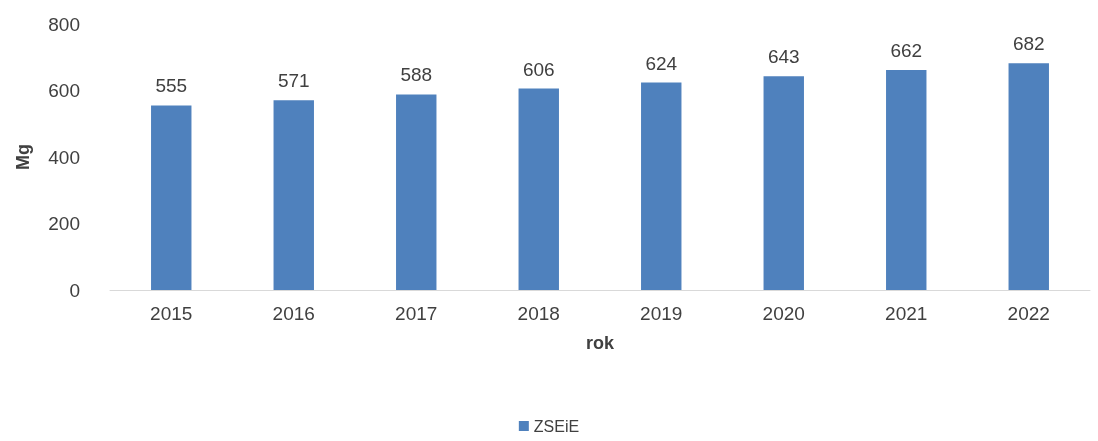  I want to click on legend-label: ZSEiE, so click(556, 426).